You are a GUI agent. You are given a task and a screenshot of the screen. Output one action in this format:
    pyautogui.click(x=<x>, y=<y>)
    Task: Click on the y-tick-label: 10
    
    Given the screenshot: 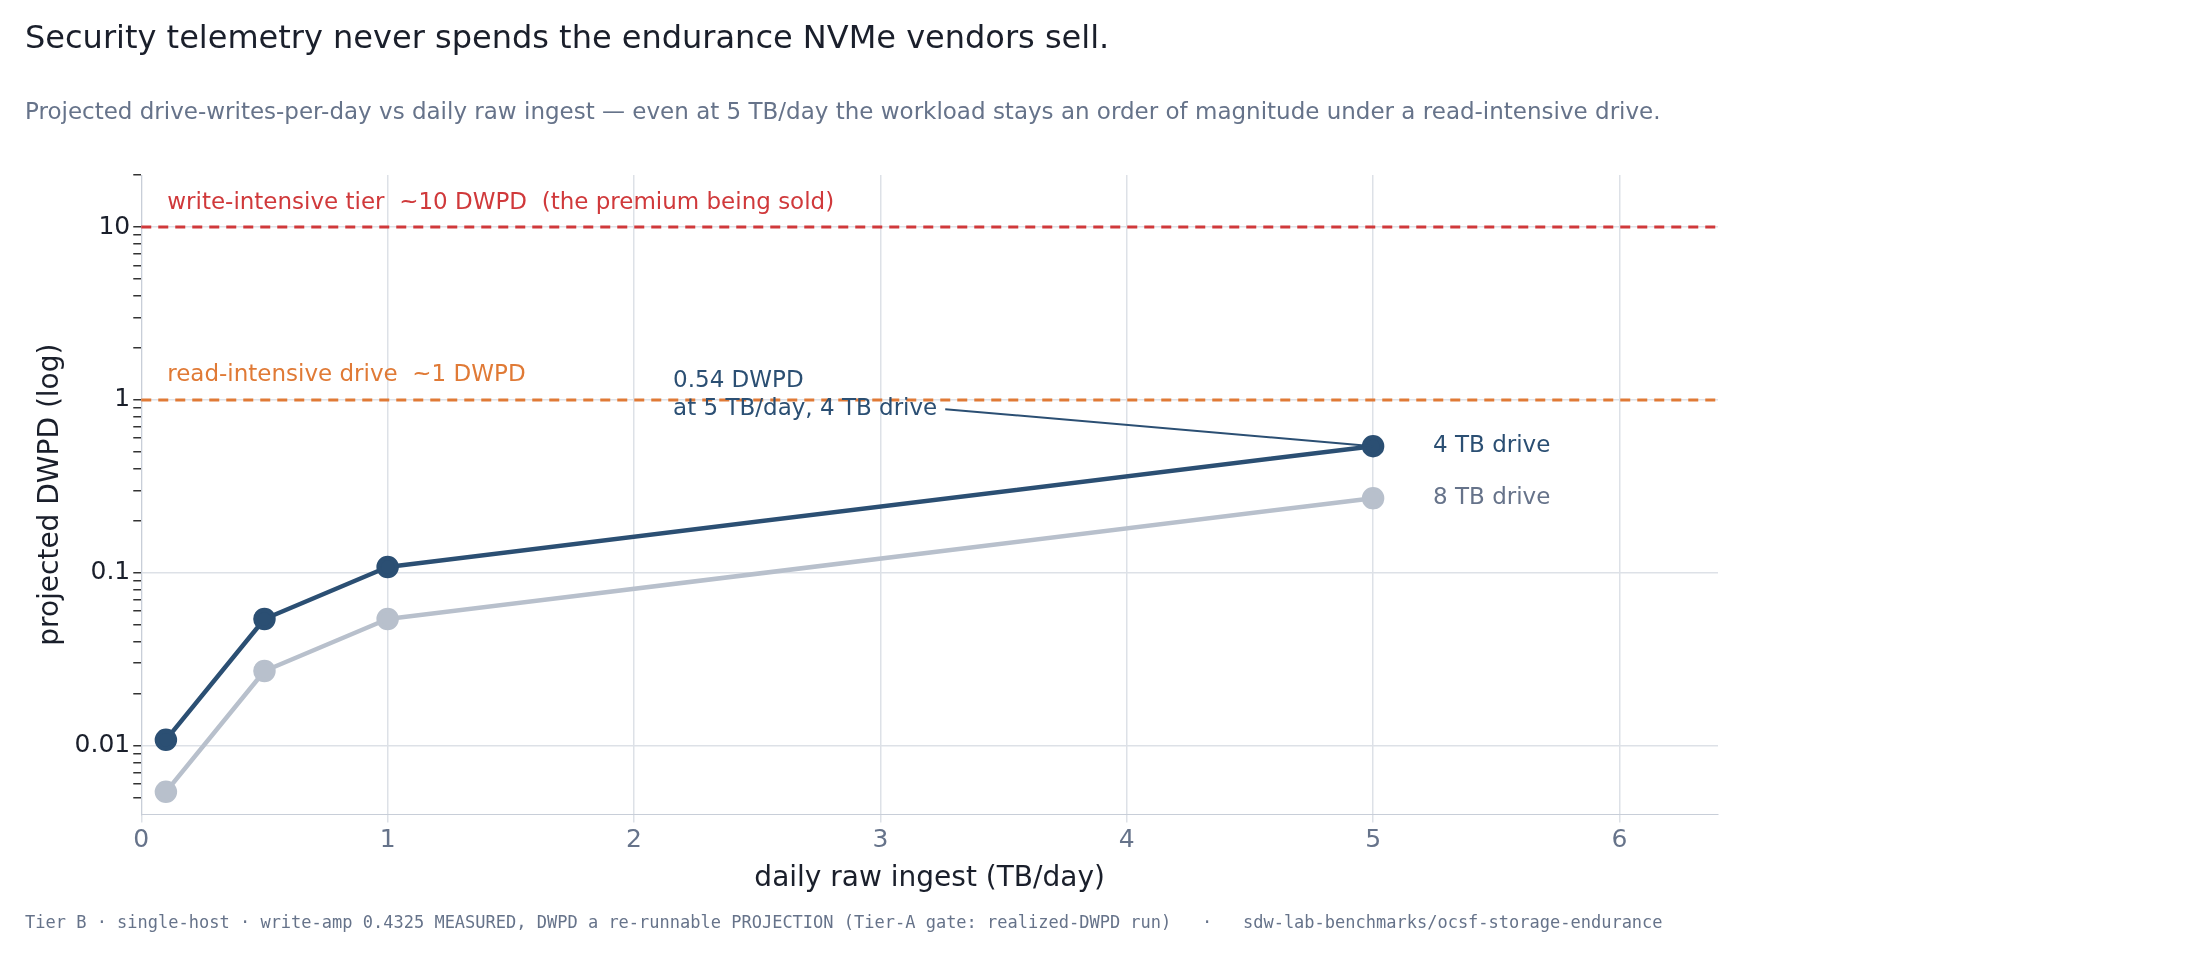 What is the action you would take?
    pyautogui.click(x=114, y=225)
    